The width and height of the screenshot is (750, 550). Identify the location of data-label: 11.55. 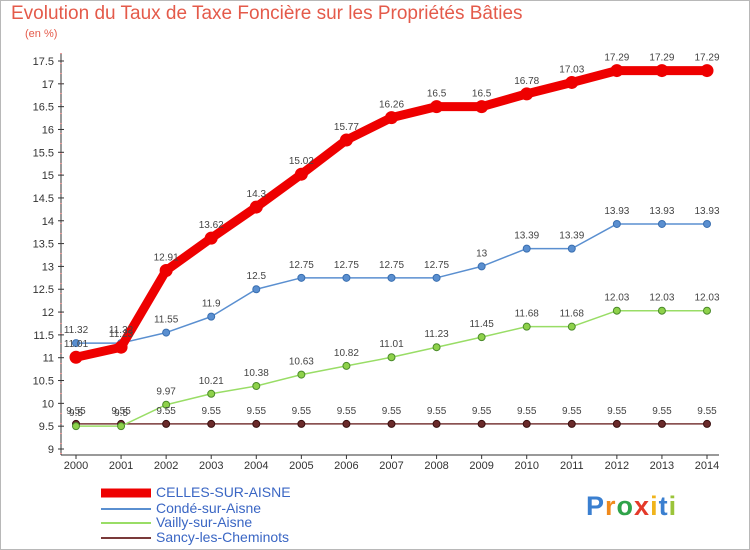
(166, 320).